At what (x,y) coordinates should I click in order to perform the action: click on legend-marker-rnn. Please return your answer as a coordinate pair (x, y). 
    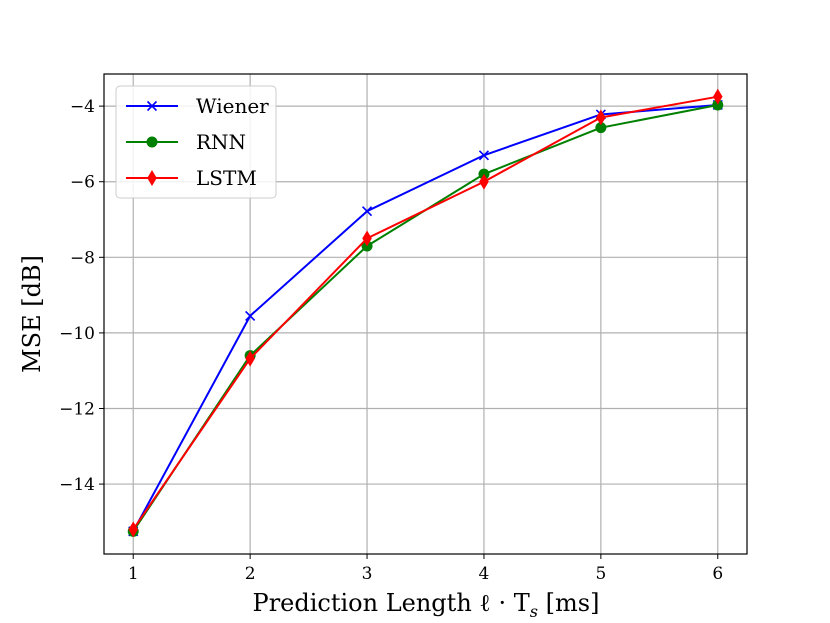
    Looking at the image, I should click on (152, 142).